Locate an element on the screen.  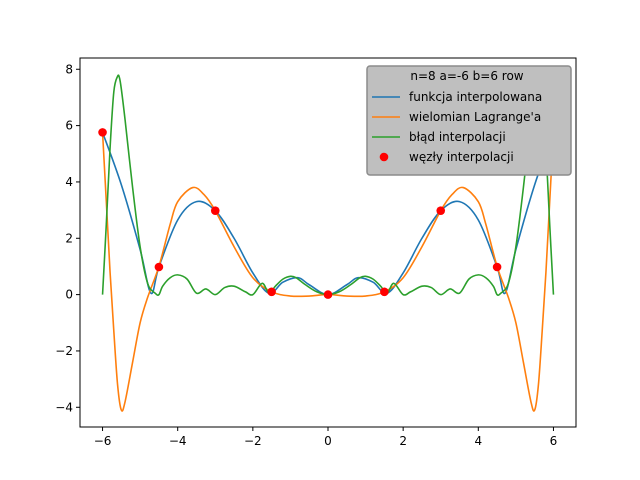
x-tick-label: −4 is located at coordinates (178, 441).